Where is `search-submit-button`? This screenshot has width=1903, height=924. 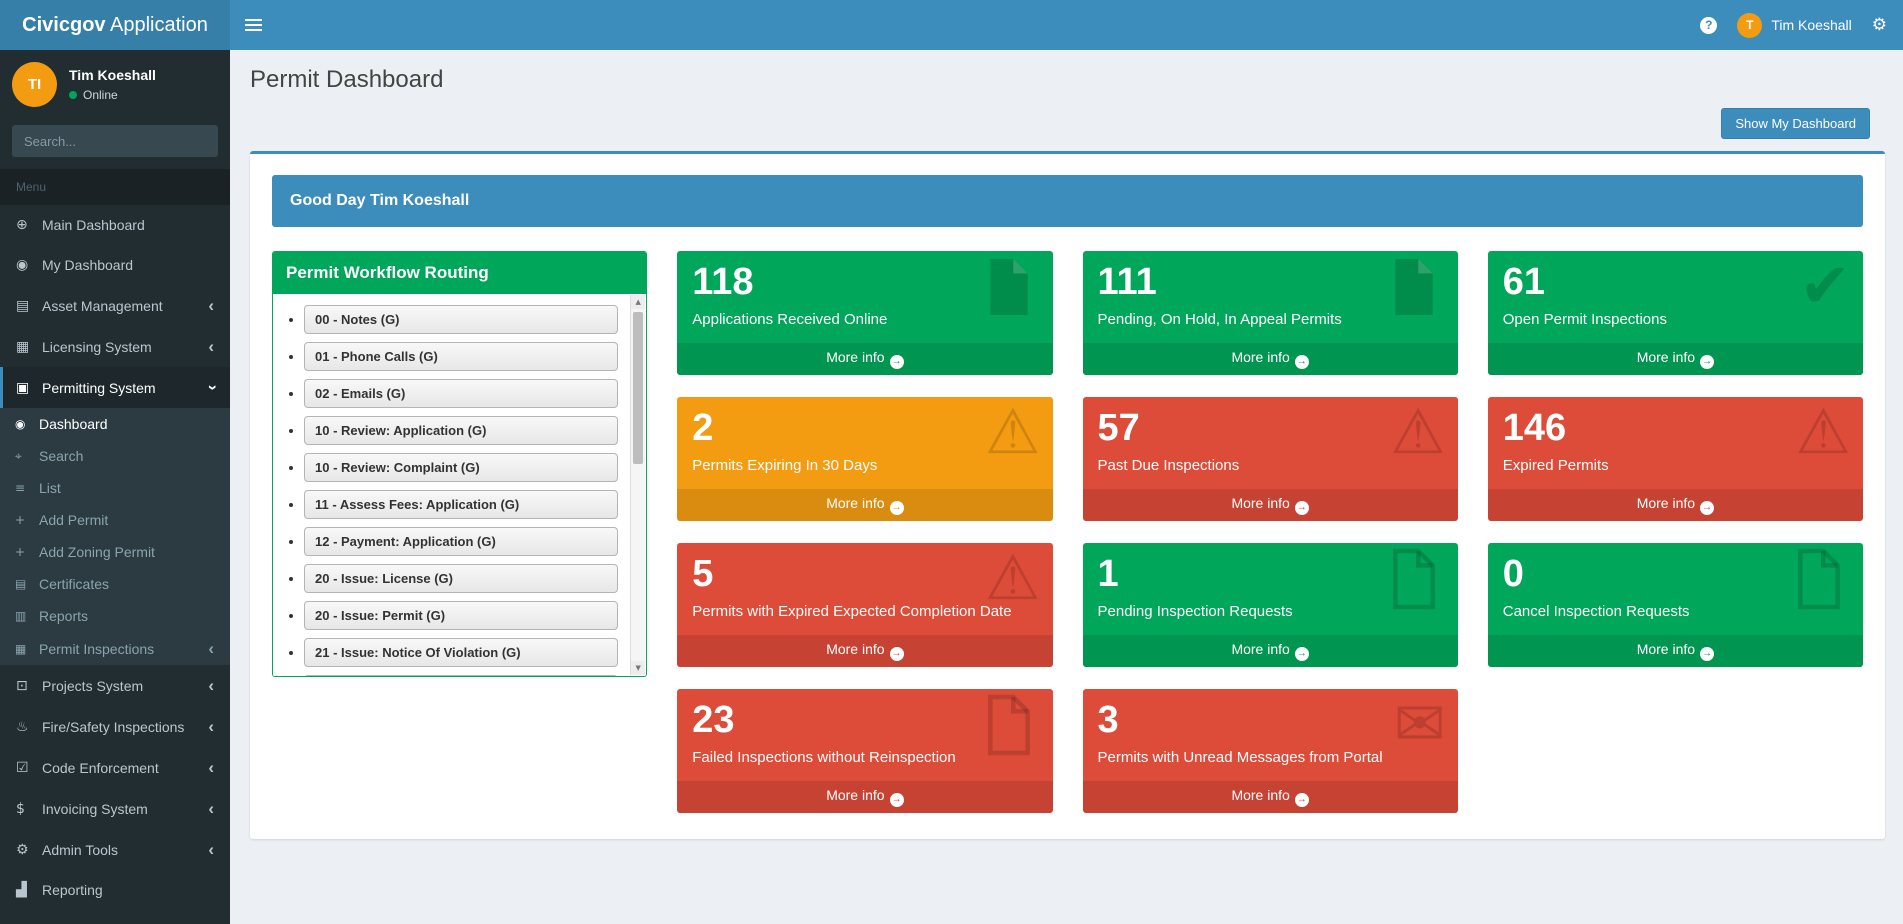
search-submit-button is located at coordinates (215, 141).